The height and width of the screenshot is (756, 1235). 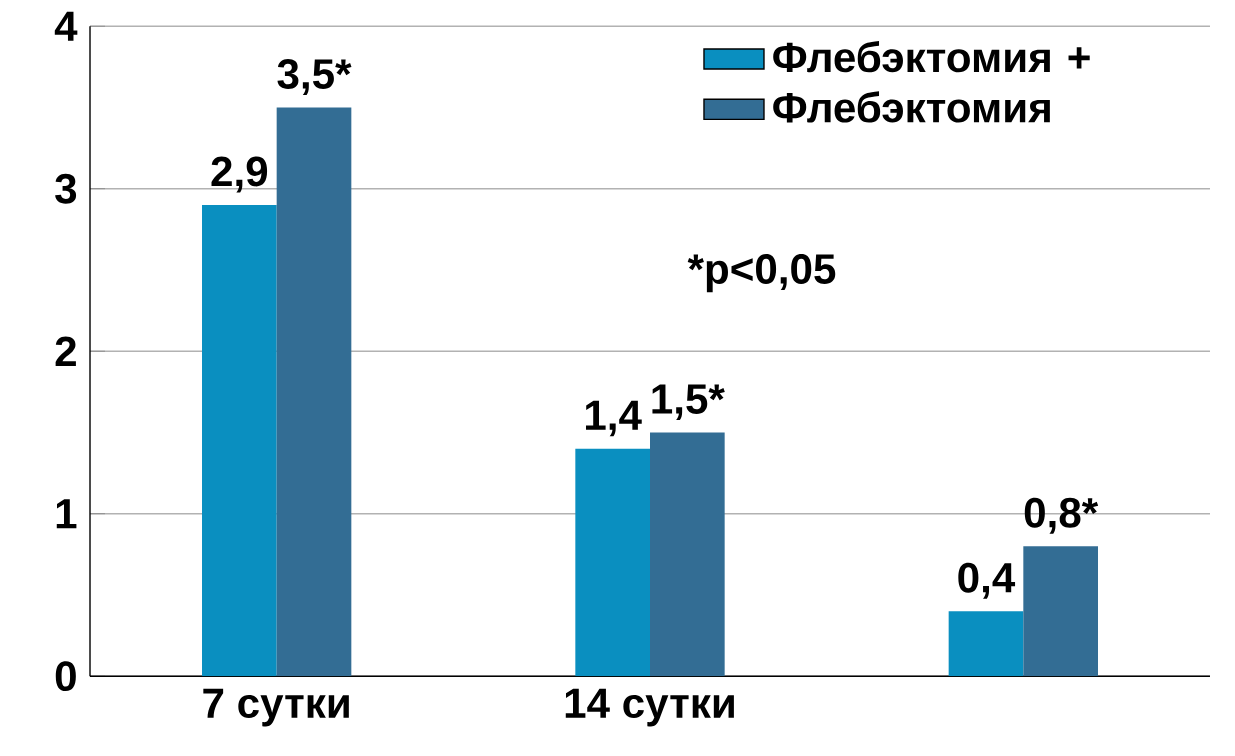 What do you see at coordinates (614, 418) in the screenshot?
I see `data-label: 1,4` at bounding box center [614, 418].